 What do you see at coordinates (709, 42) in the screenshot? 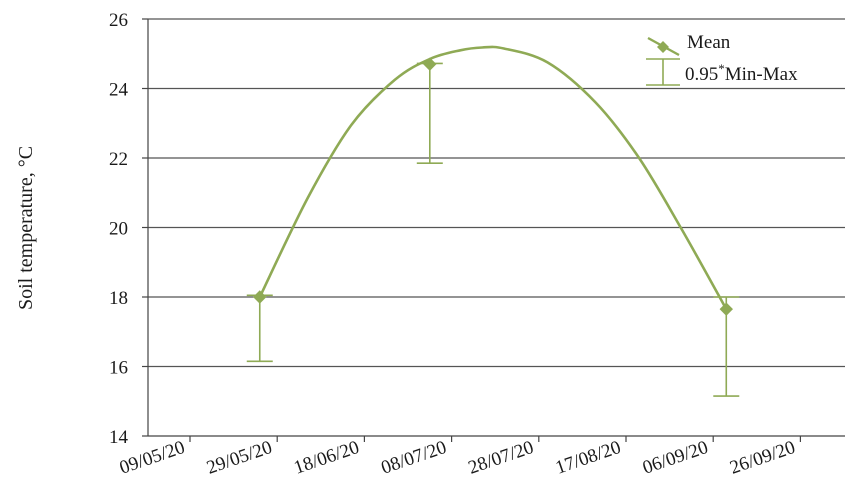
I see `legend-mean-label: Mean` at bounding box center [709, 42].